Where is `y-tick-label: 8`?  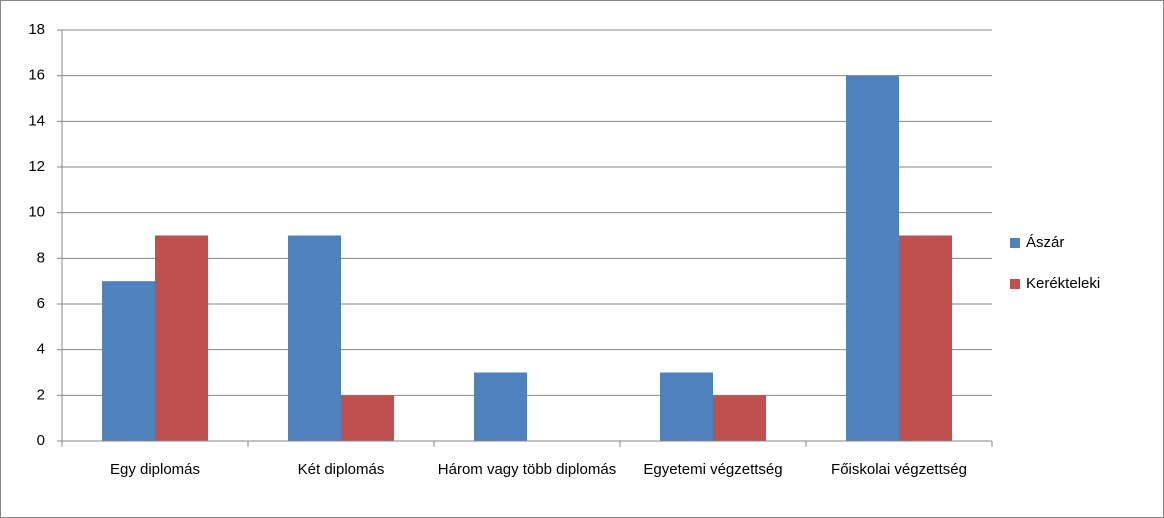 y-tick-label: 8 is located at coordinates (41, 257).